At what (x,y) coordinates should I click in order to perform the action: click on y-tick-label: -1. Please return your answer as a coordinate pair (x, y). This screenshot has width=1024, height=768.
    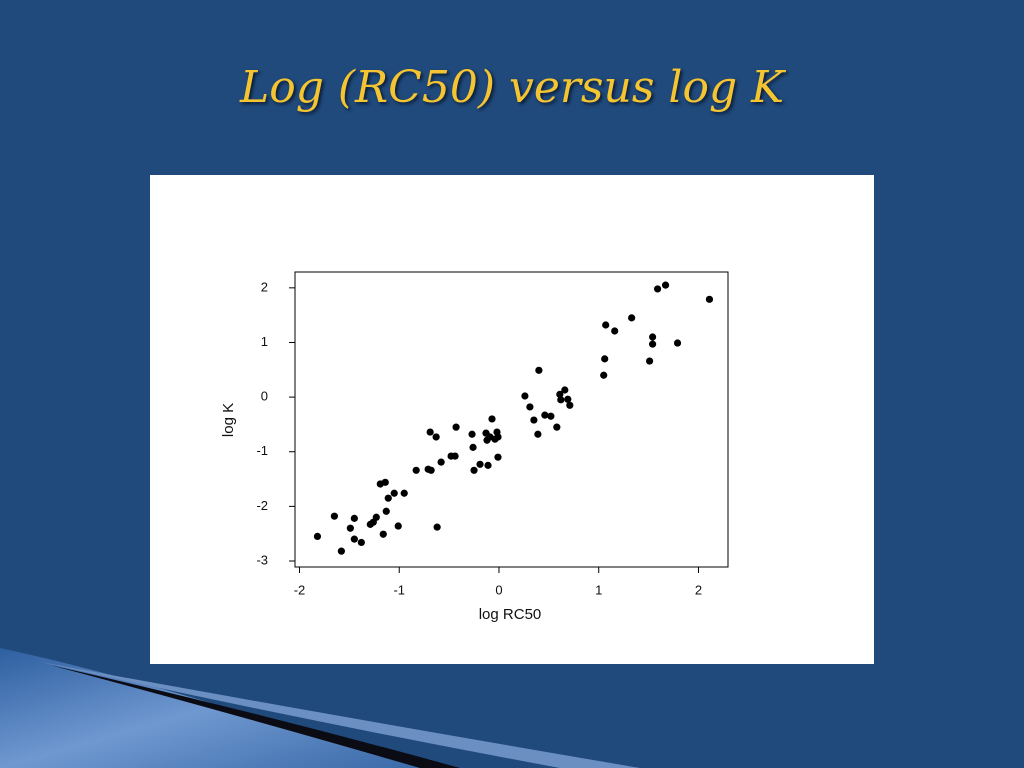
    Looking at the image, I should click on (262, 450).